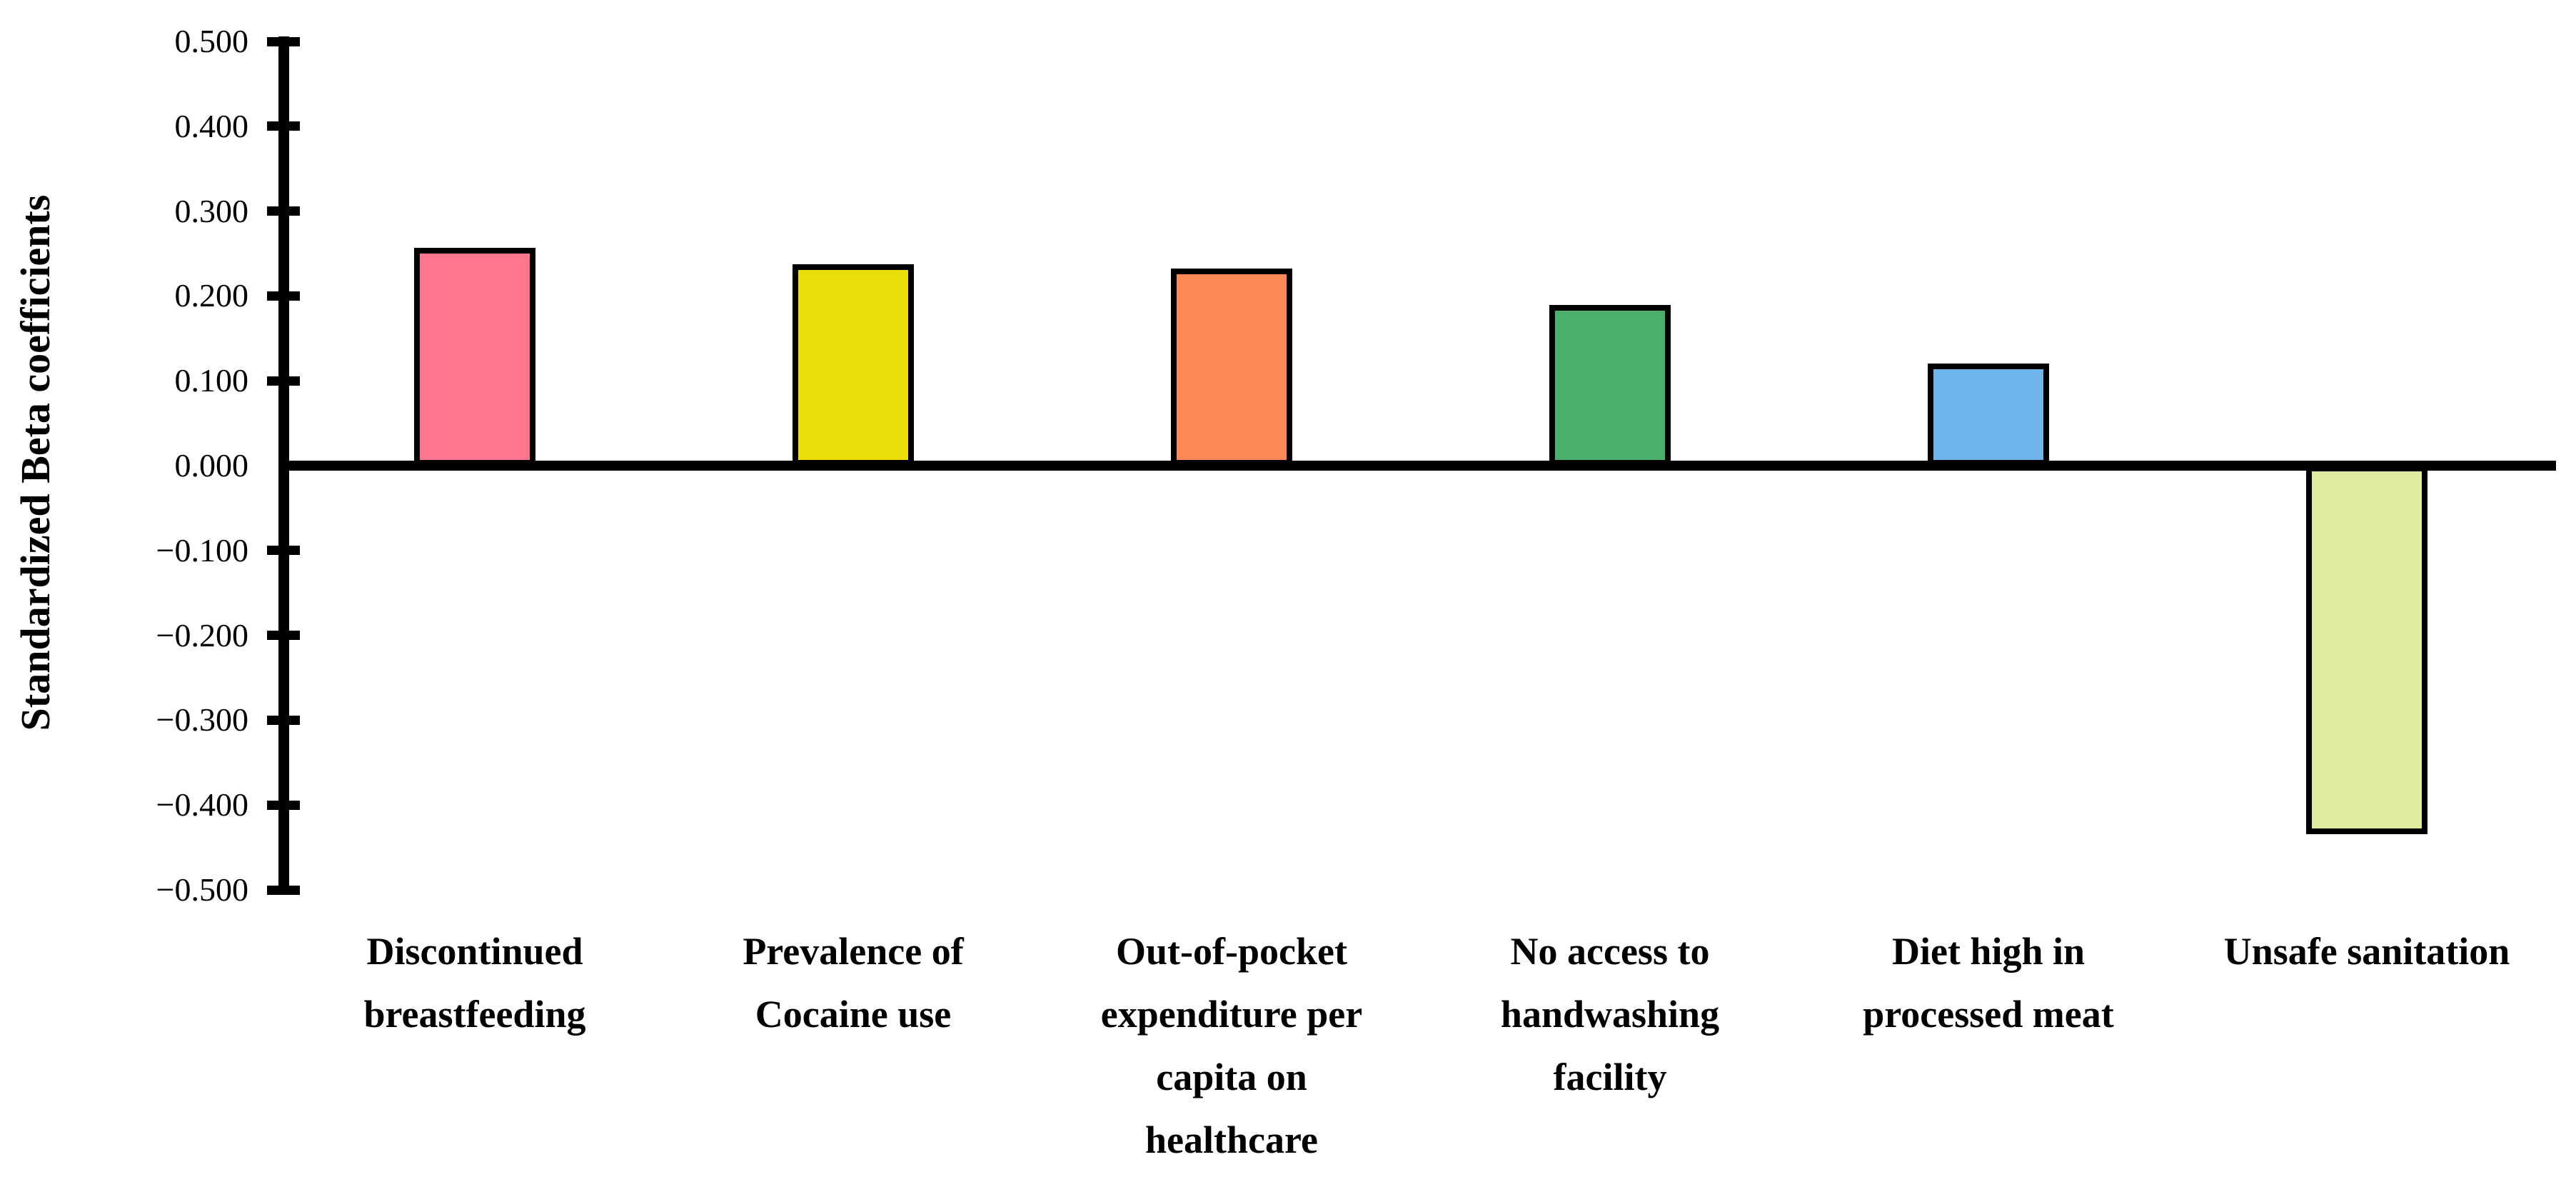  What do you see at coordinates (211, 211) in the screenshot?
I see `y-tick-label: 0.300` at bounding box center [211, 211].